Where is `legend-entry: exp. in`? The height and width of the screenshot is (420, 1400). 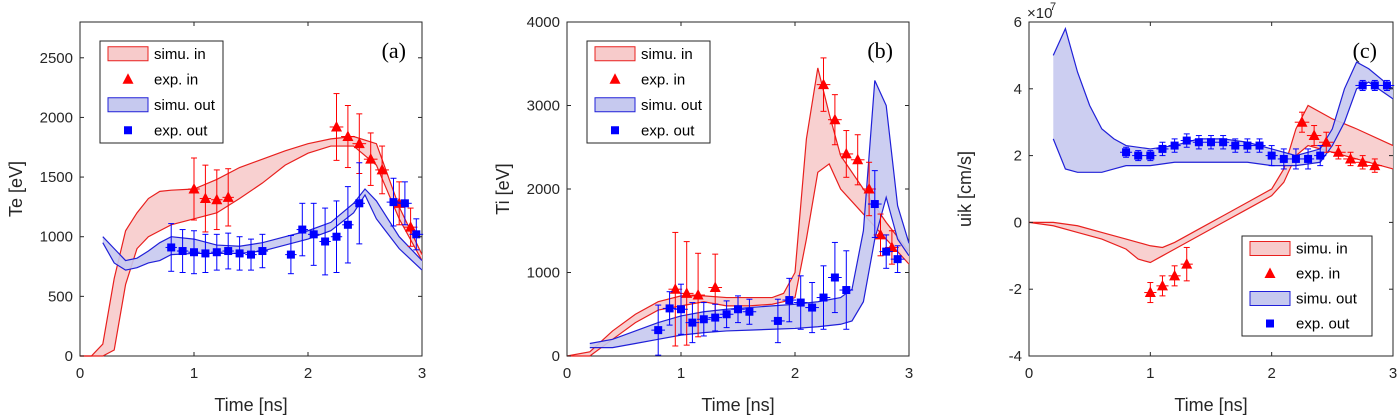
legend-entry: exp. in is located at coordinates (176, 79).